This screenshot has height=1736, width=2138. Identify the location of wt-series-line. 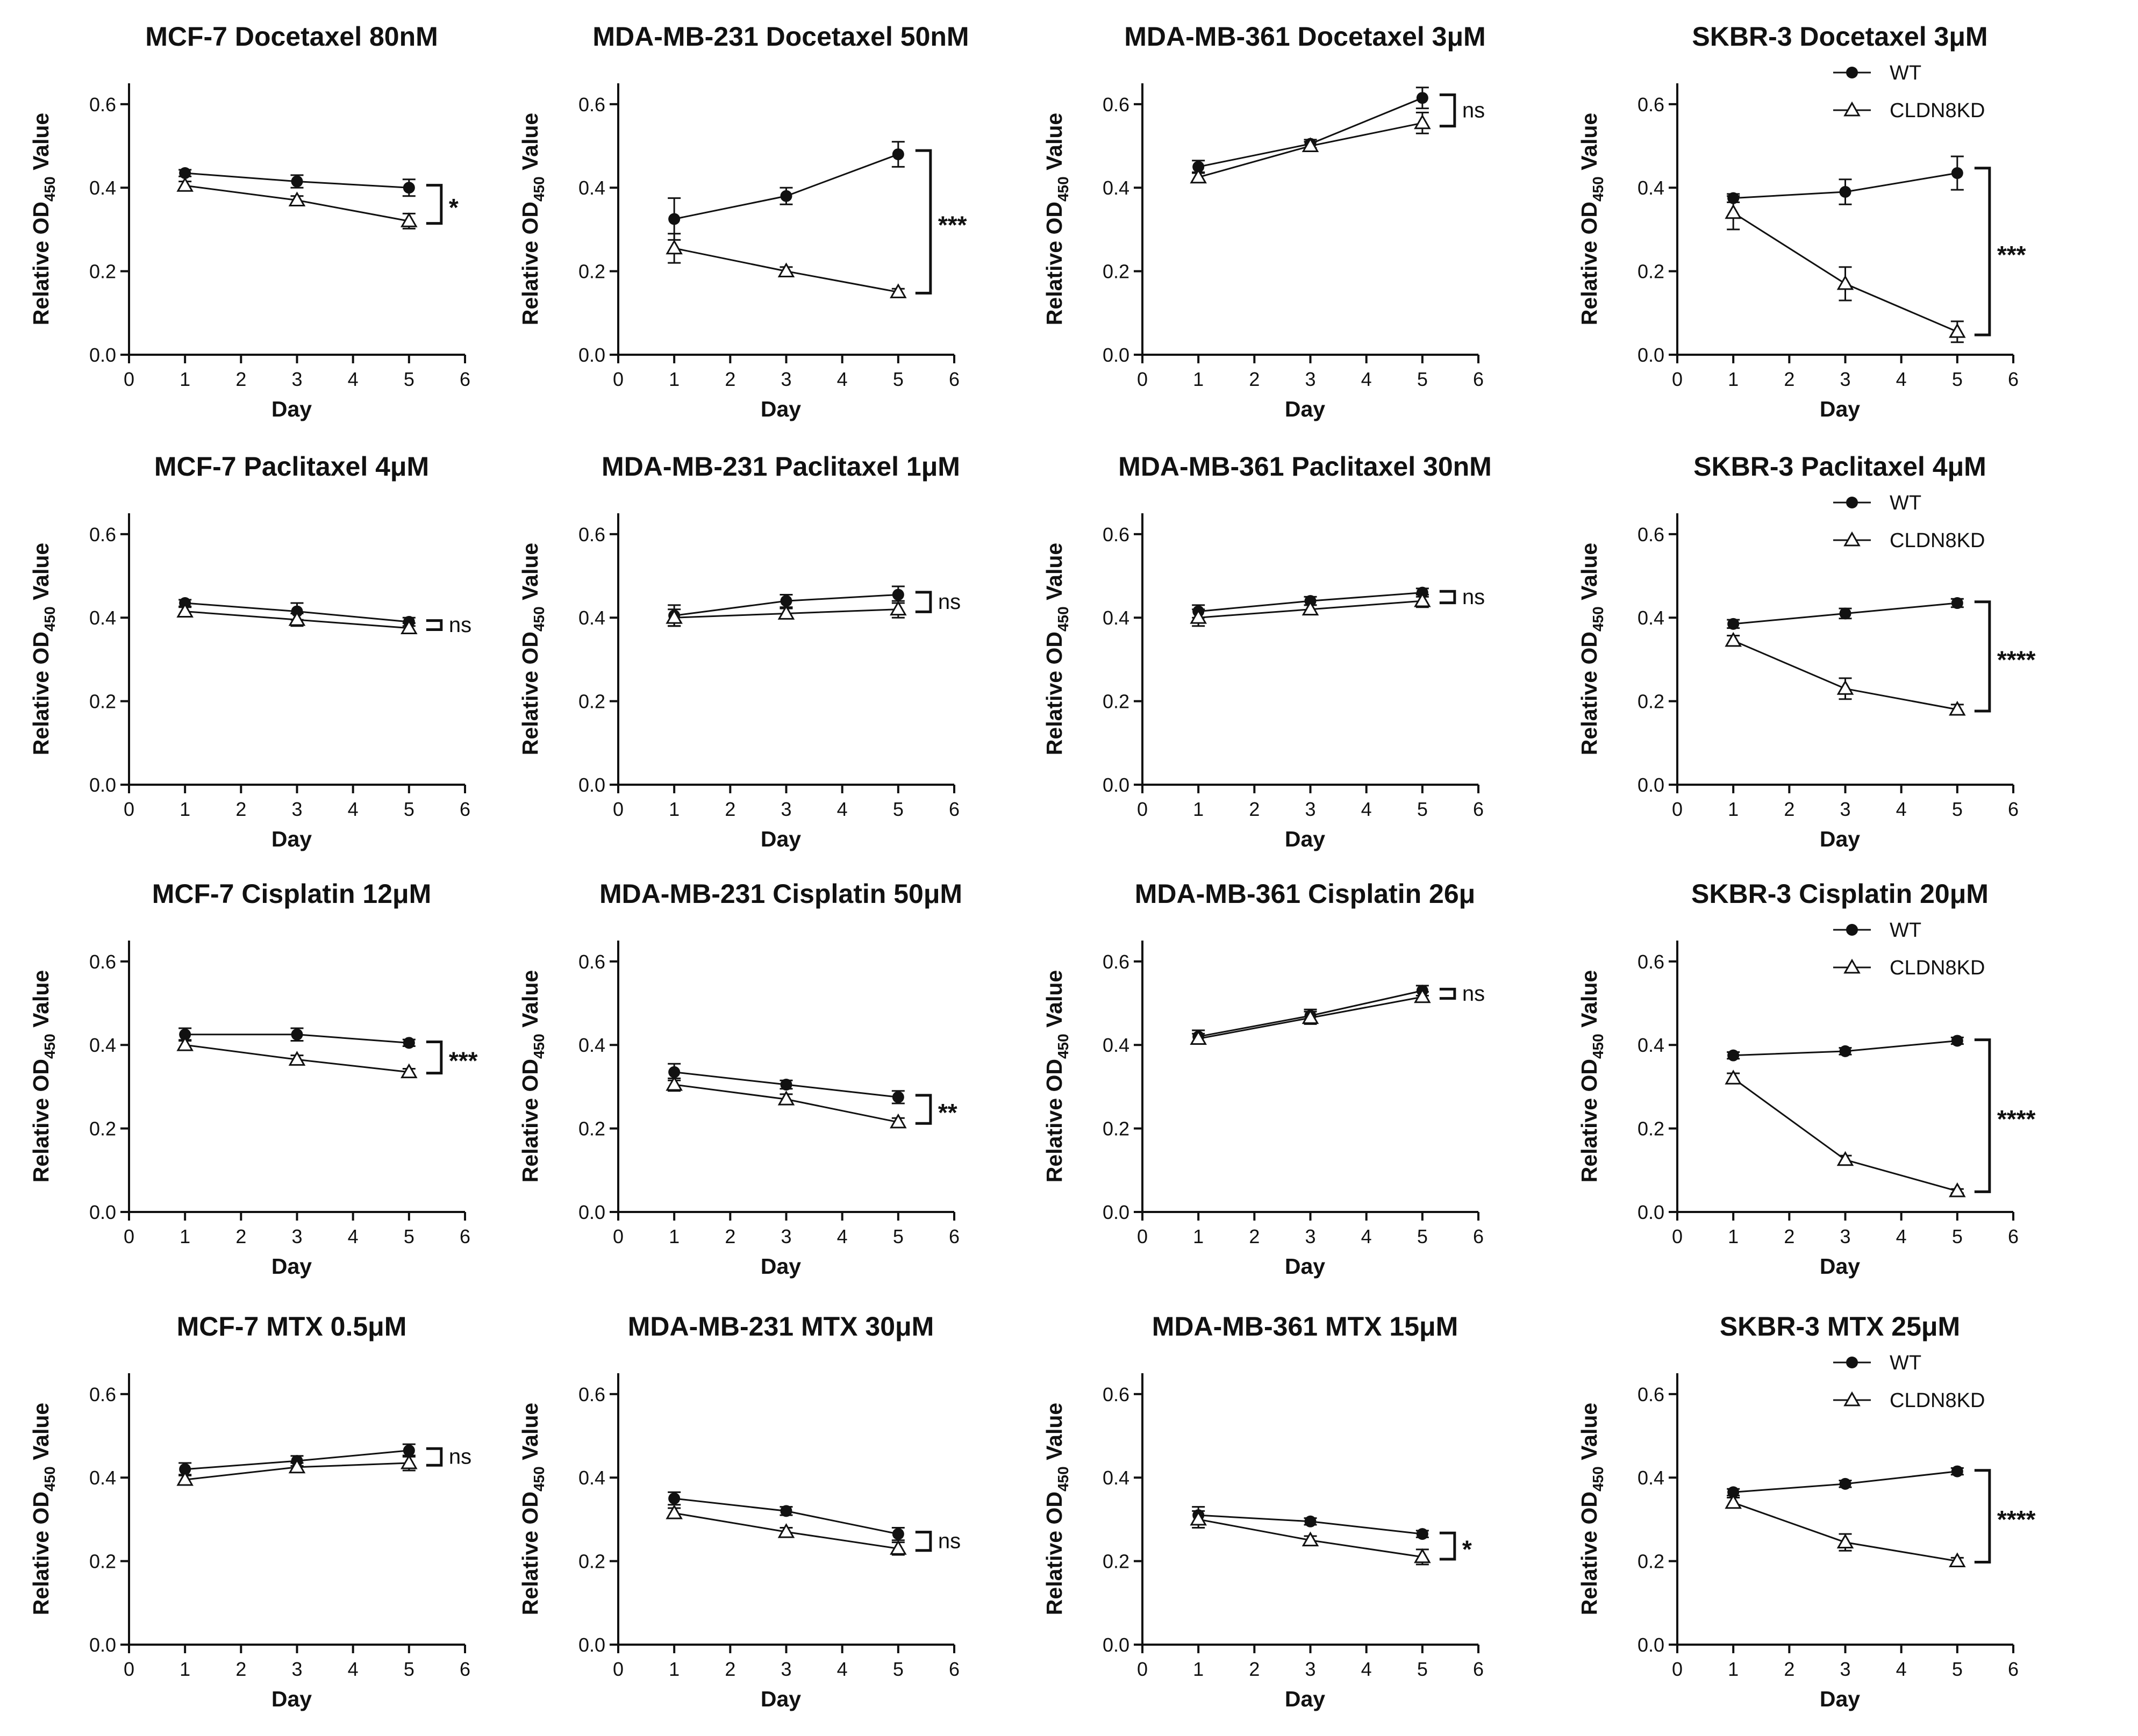
(786, 186).